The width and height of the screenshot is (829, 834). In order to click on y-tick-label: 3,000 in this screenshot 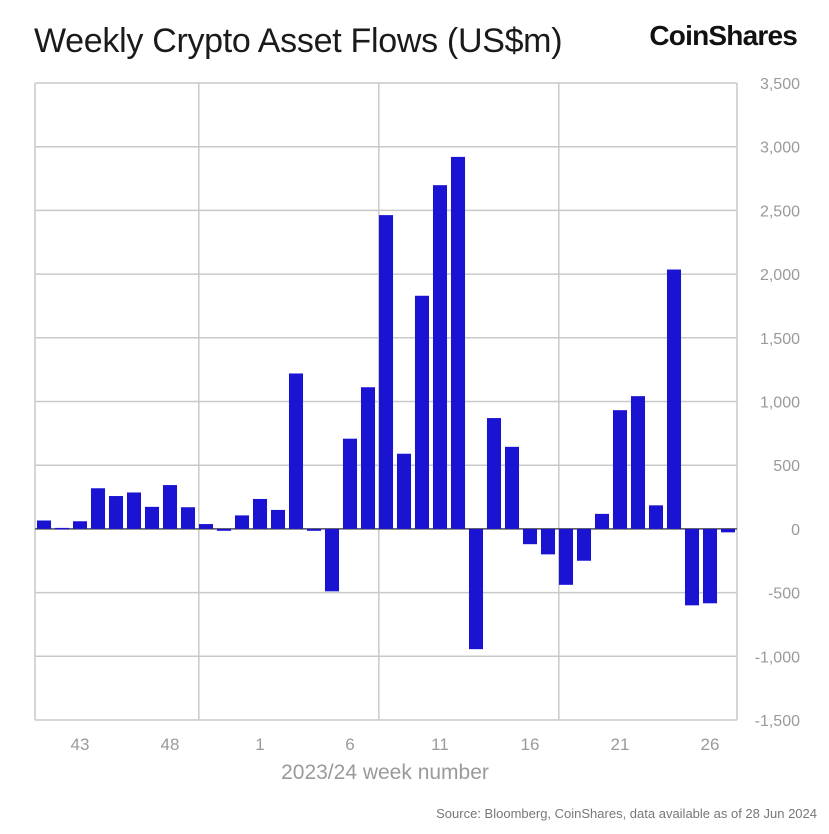, I will do `click(780, 148)`.